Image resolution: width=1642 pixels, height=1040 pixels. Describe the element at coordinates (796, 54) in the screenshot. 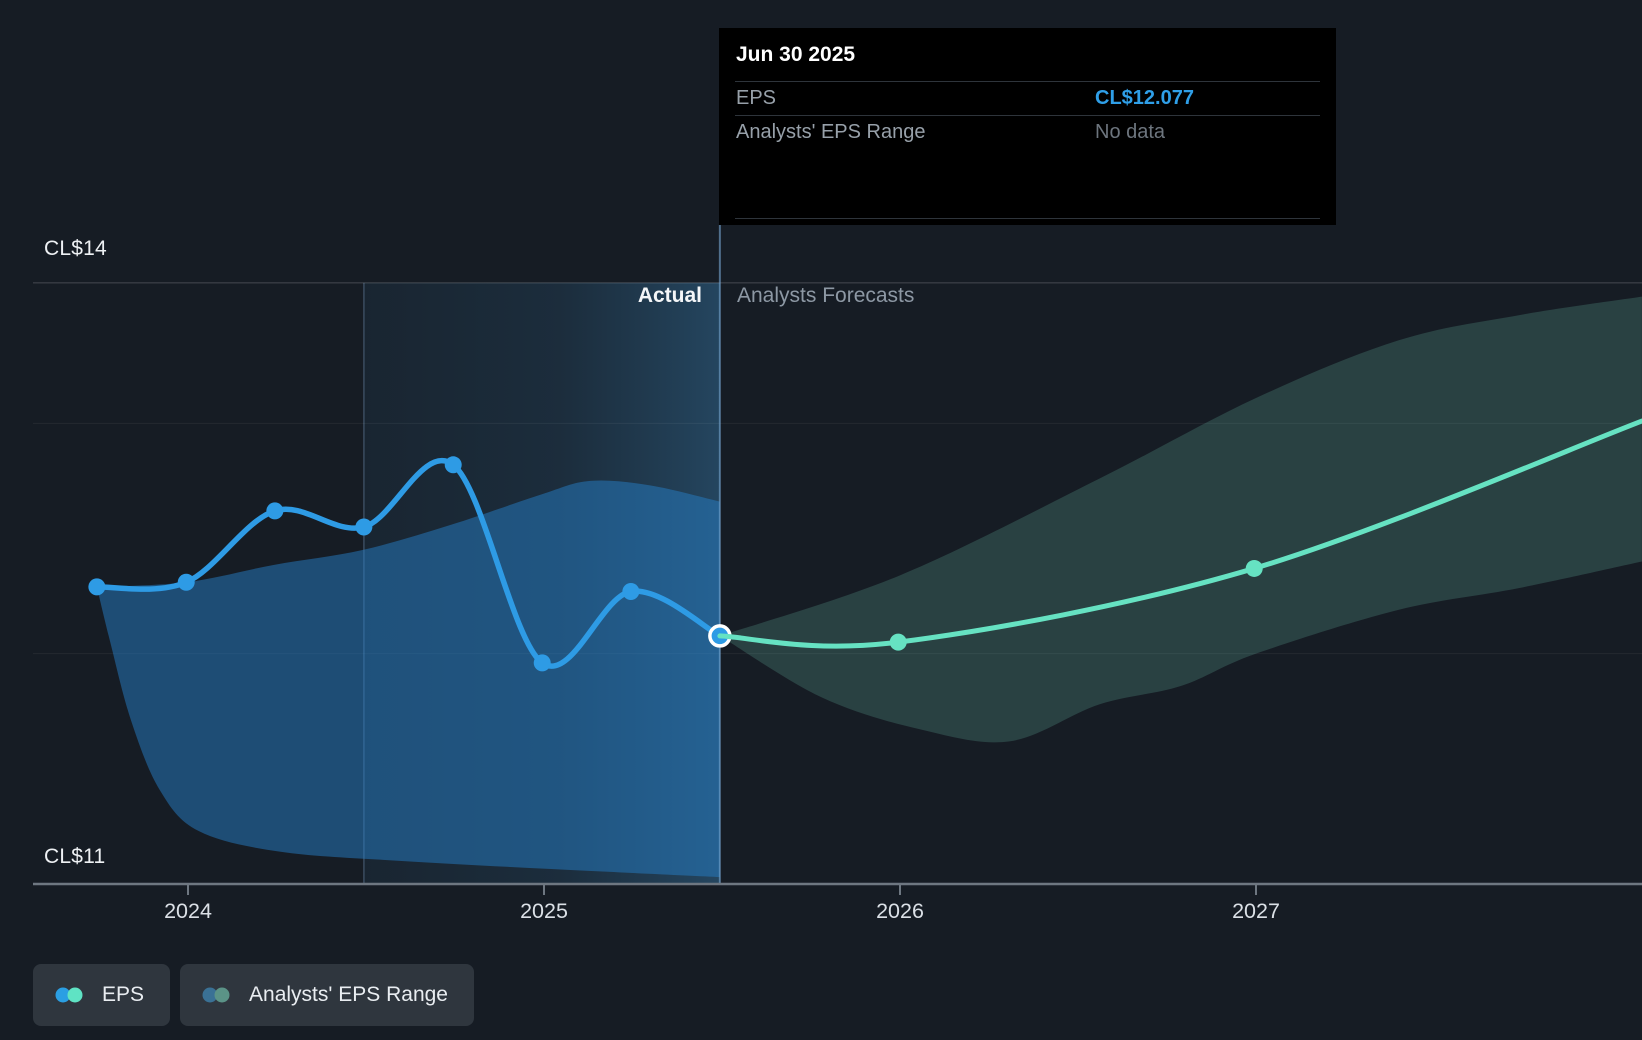

I see `tooltip-date: Jun 30 2025` at that location.